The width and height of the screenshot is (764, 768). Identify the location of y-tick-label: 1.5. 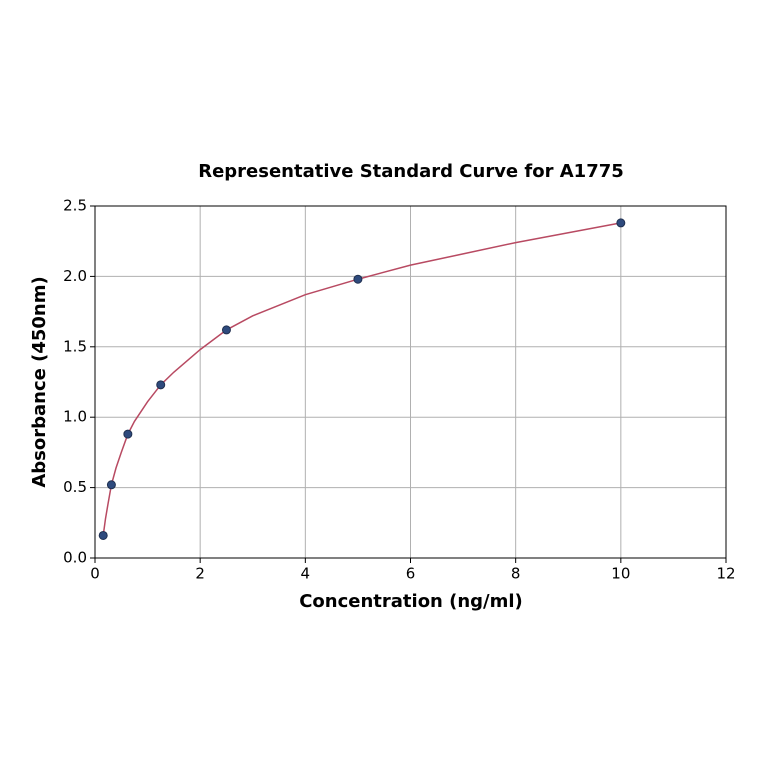
(75, 346).